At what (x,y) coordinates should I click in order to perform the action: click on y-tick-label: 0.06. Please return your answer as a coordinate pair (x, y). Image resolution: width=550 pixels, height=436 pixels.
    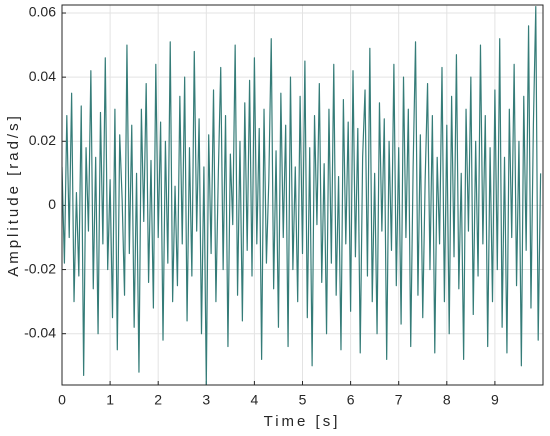
    Looking at the image, I should click on (42, 12).